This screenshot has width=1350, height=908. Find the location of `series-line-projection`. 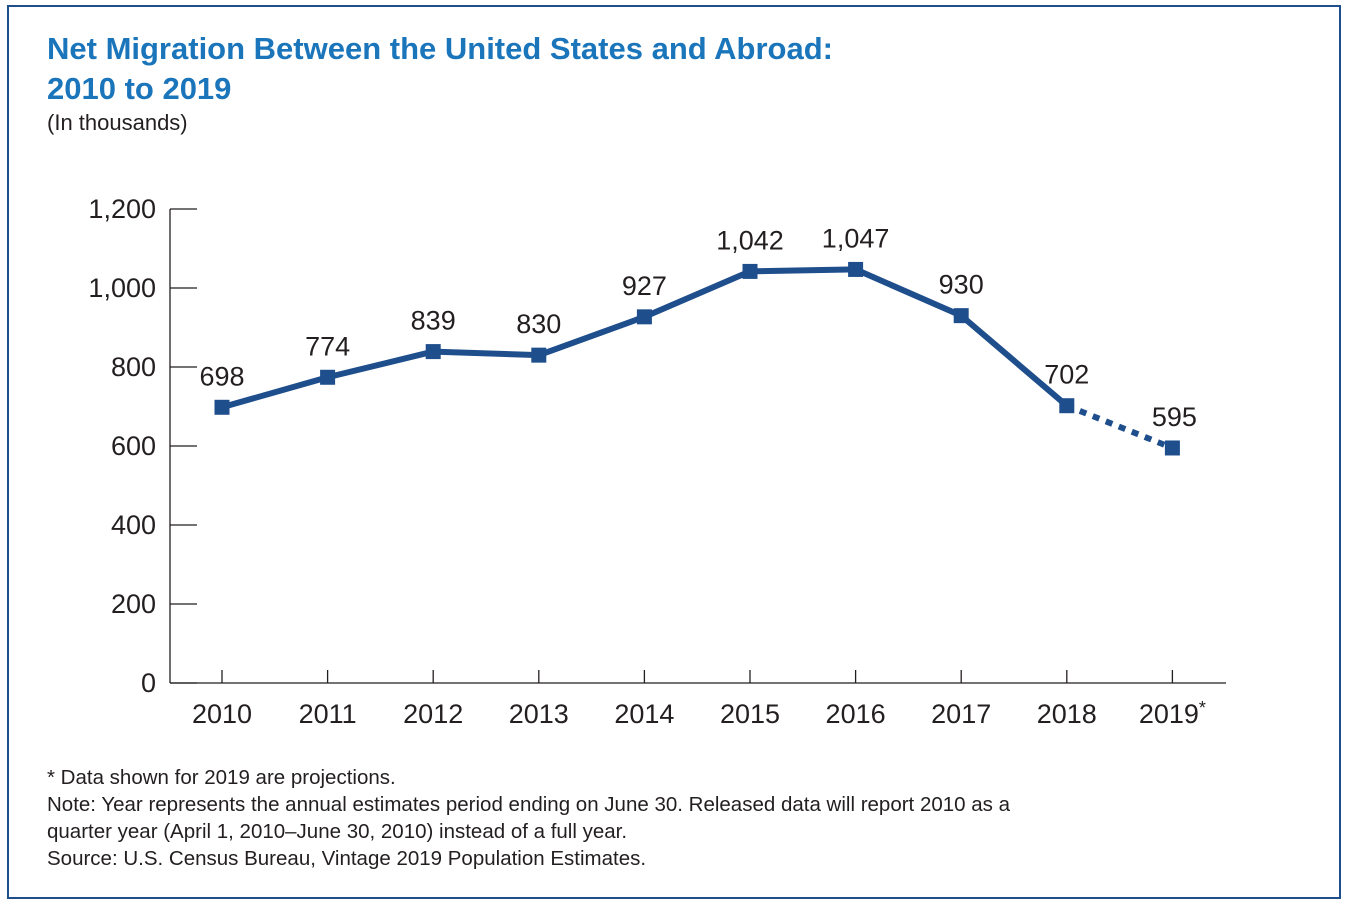

series-line-projection is located at coordinates (1119, 426).